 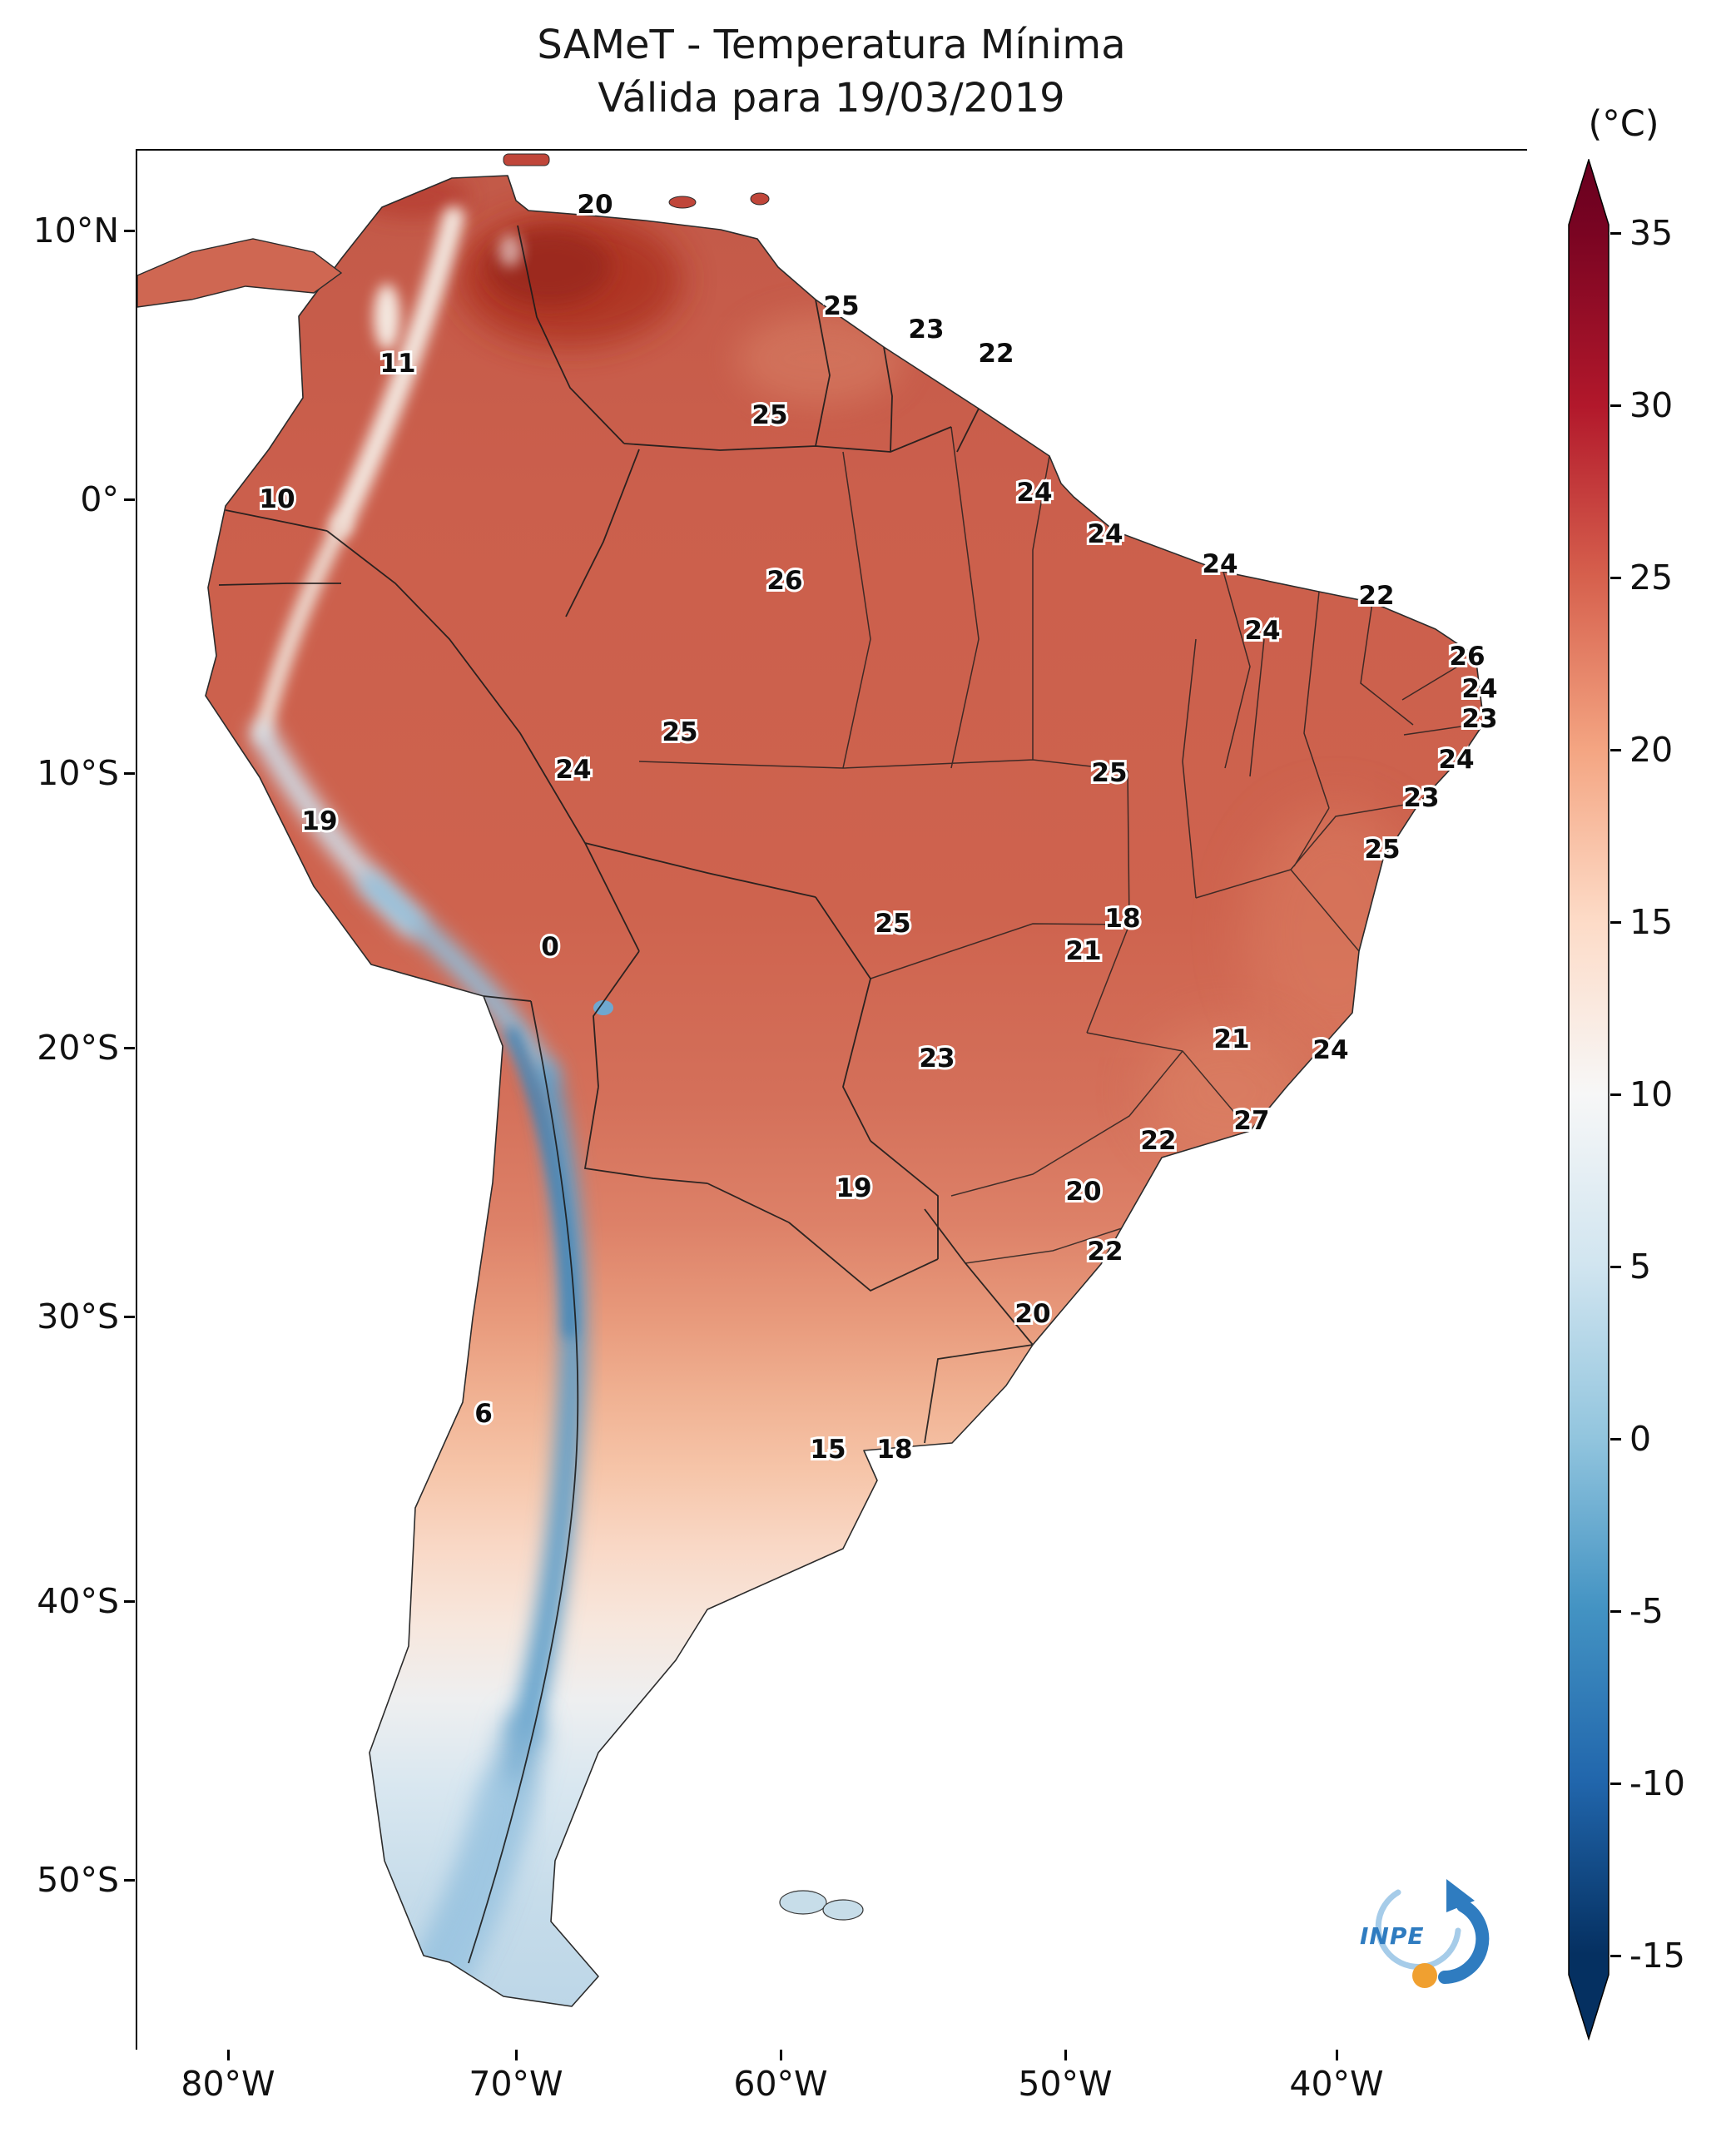 What do you see at coordinates (1393, 1936) in the screenshot?
I see `inpe-logo-text: INPE` at bounding box center [1393, 1936].